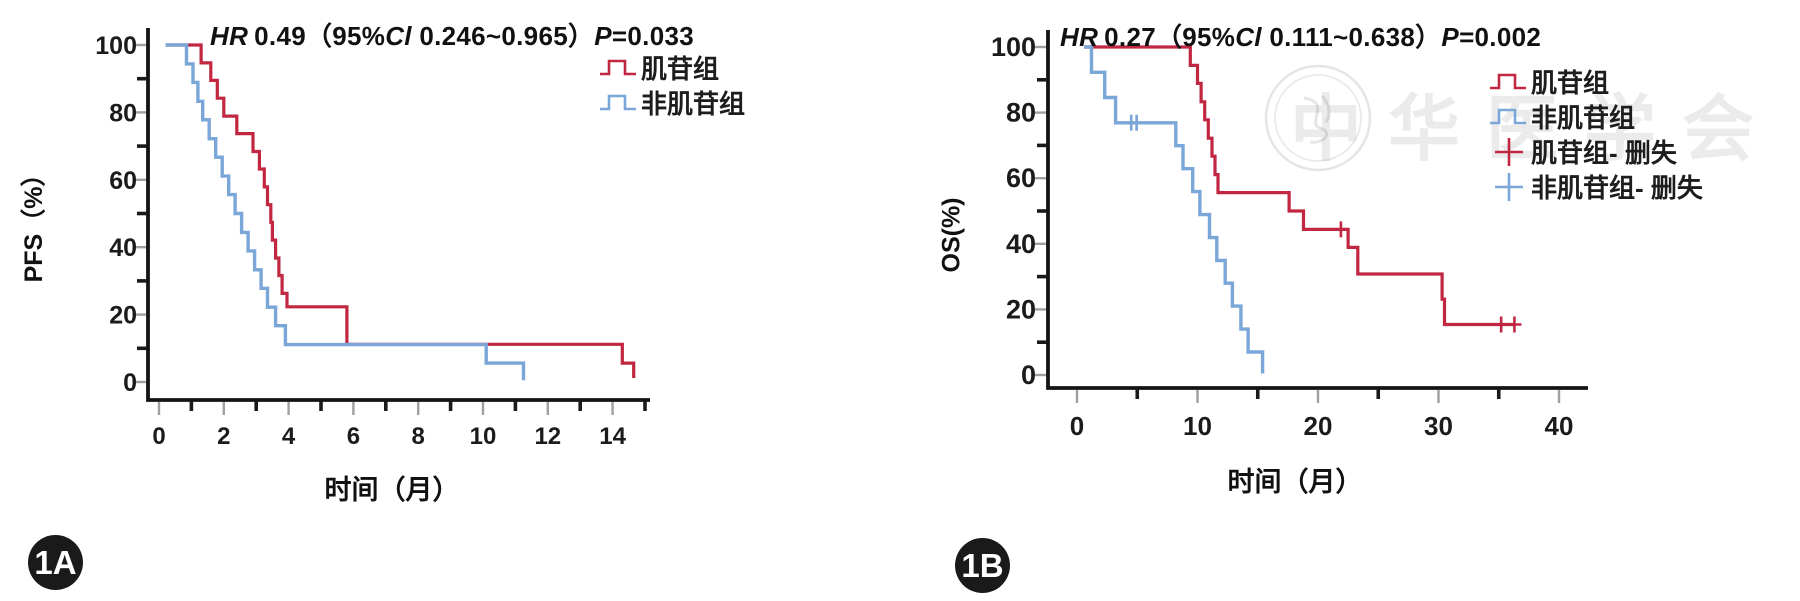  Describe the element at coordinates (418, 436) in the screenshot. I see `x-tick-label: 8` at that location.